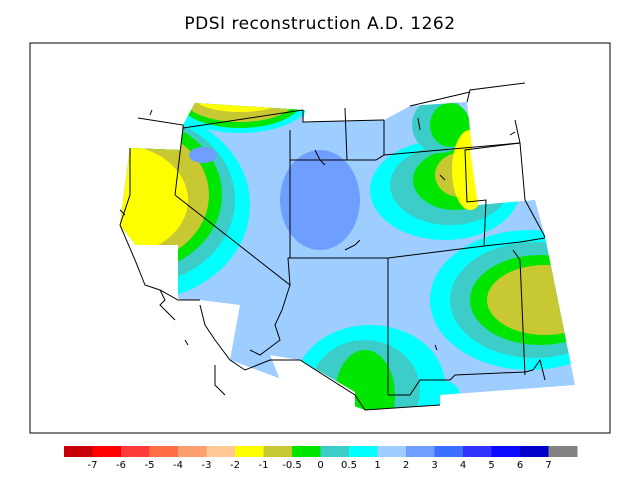  I want to click on field-wet-center, so click(320, 200).